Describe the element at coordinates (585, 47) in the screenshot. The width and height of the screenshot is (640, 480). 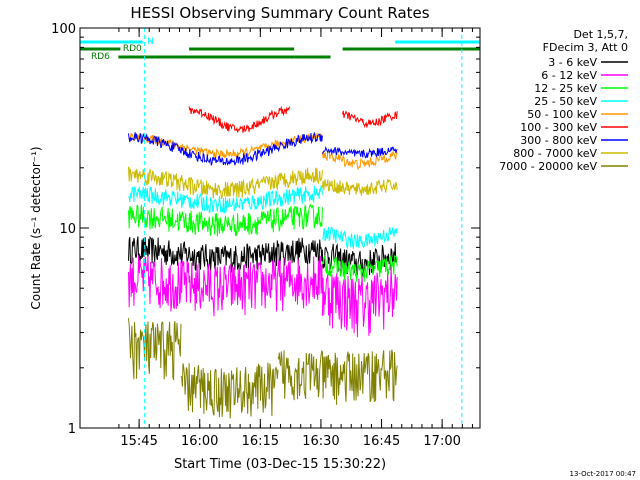
I see `legend-header-line: FDecim 3, Att 0` at that location.